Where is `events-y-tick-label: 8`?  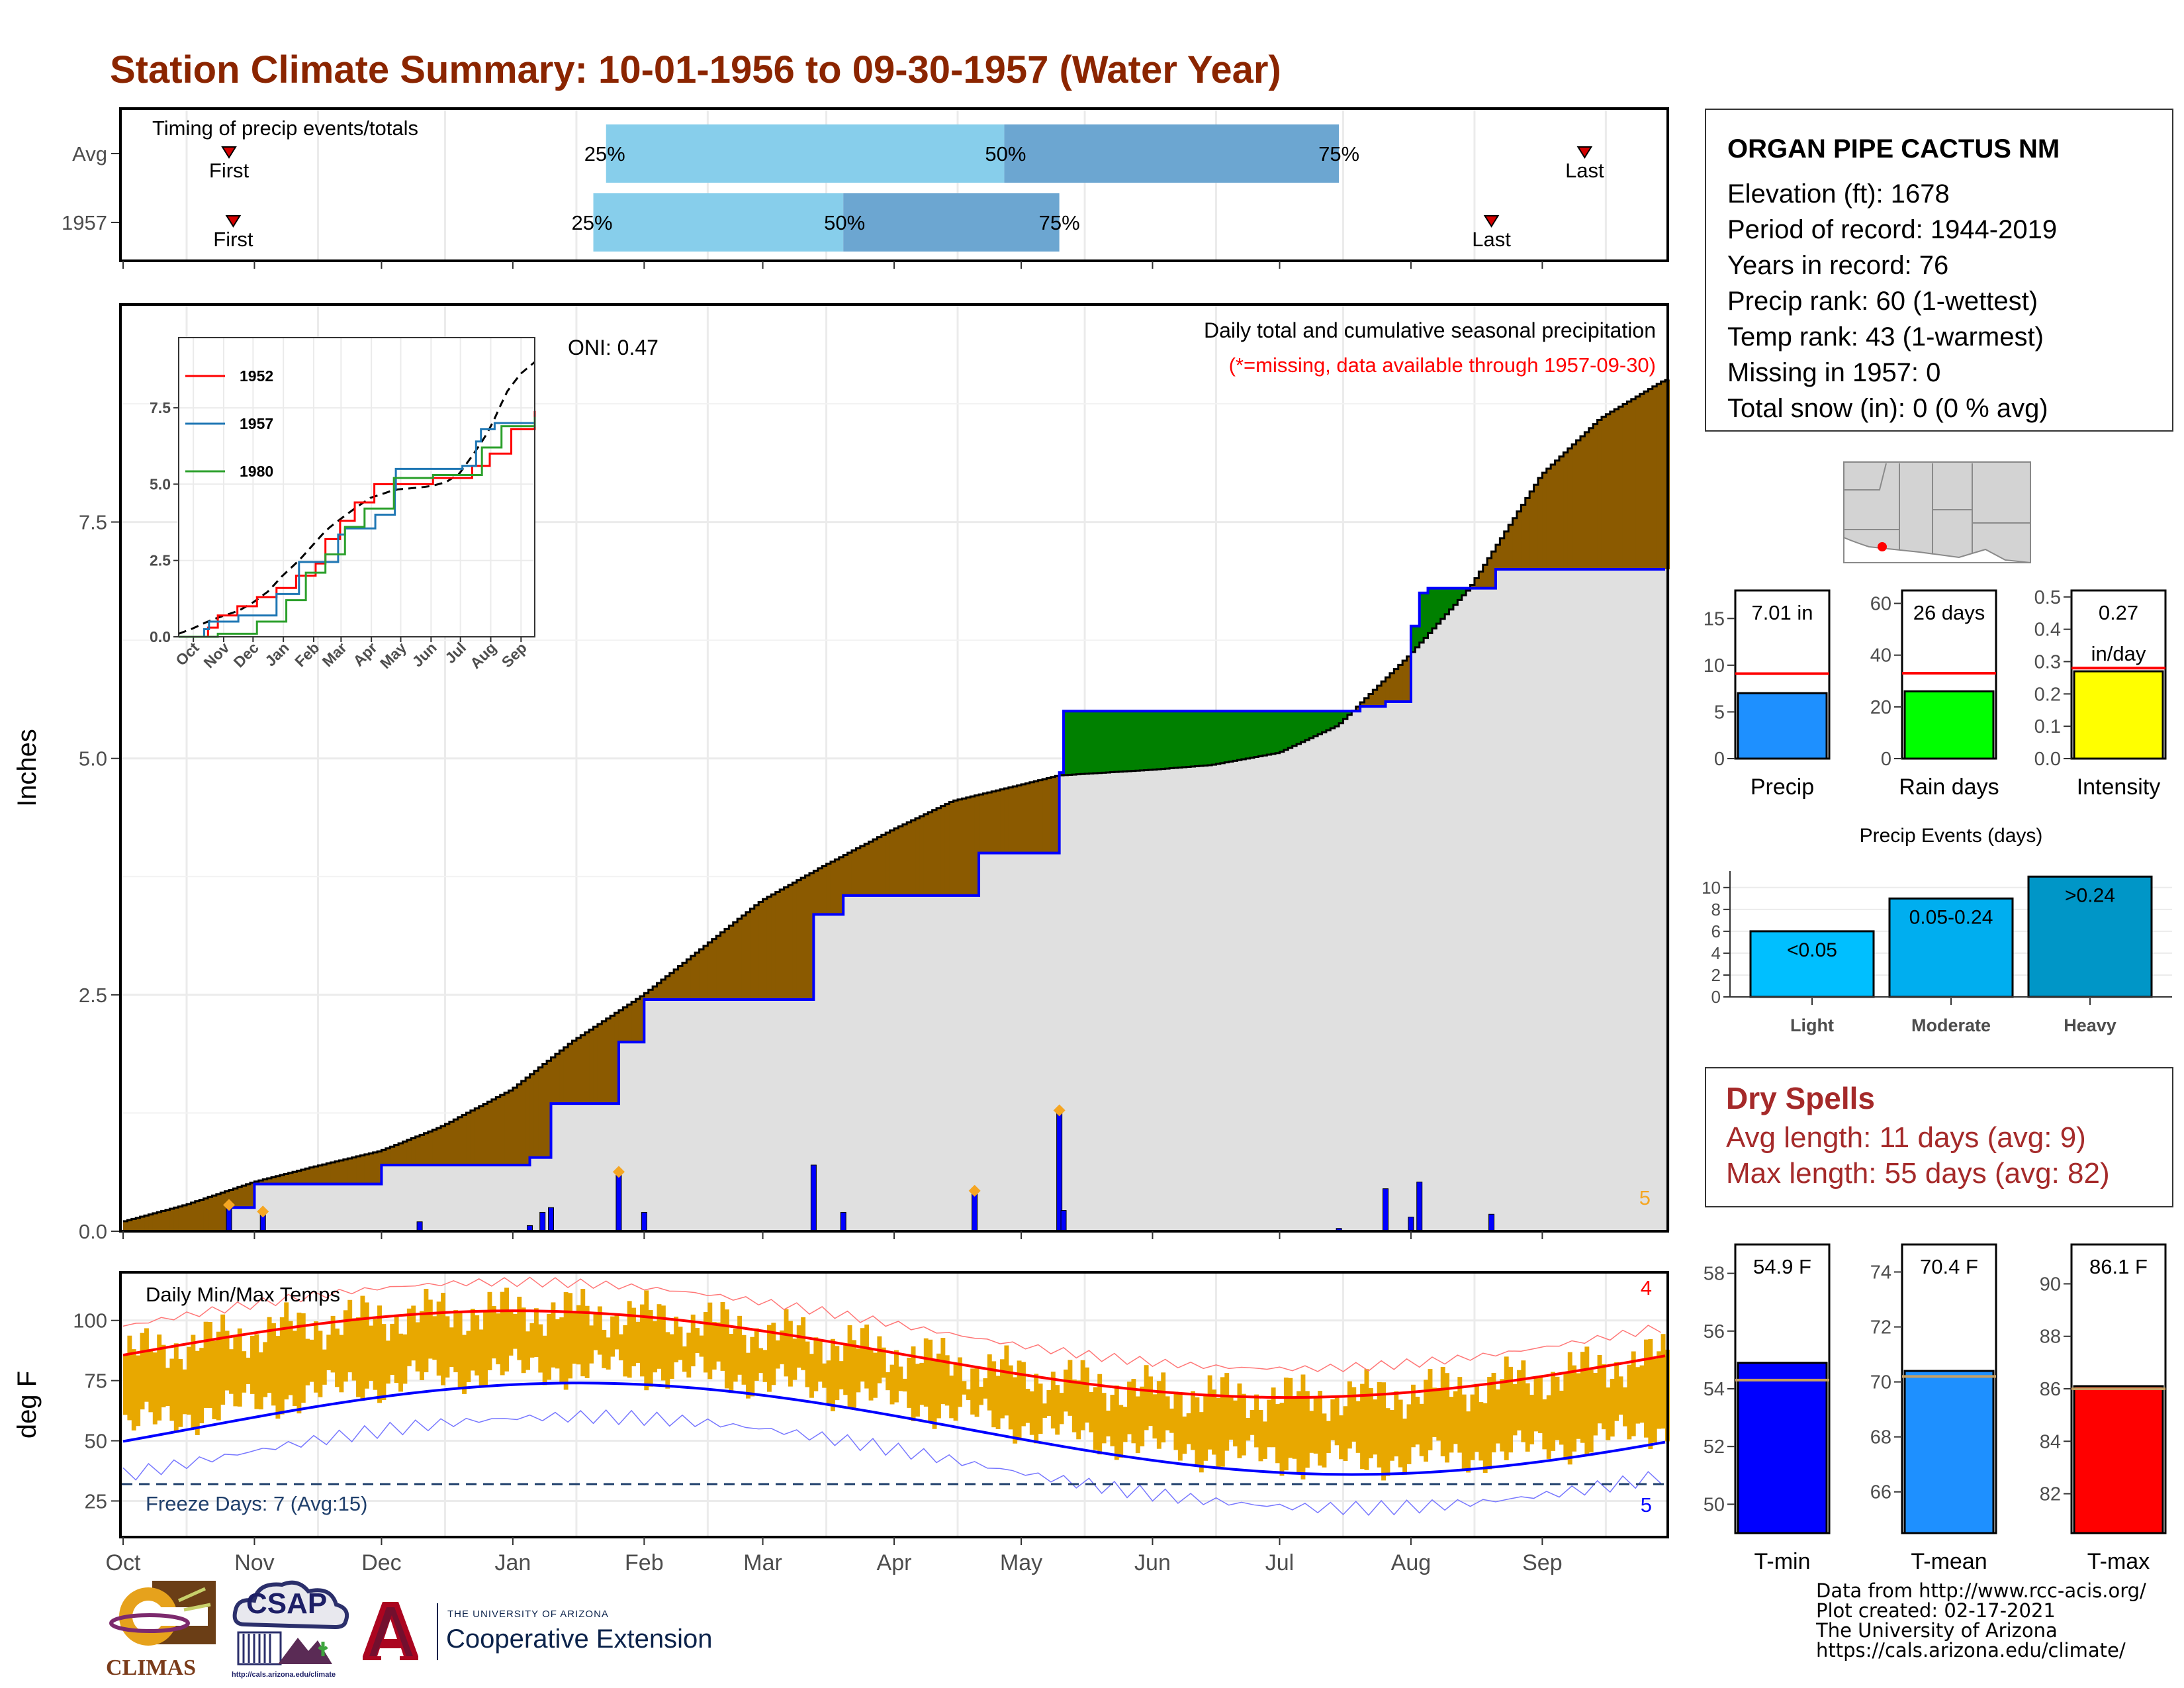 events-y-tick-label: 8 is located at coordinates (1716, 909).